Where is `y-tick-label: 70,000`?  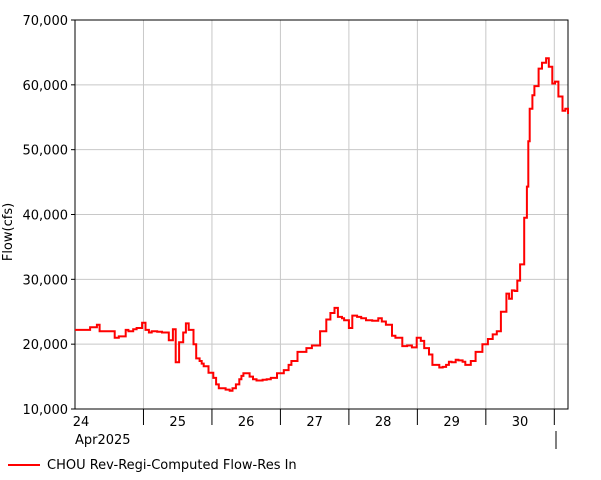
y-tick-label: 70,000 is located at coordinates (46, 21).